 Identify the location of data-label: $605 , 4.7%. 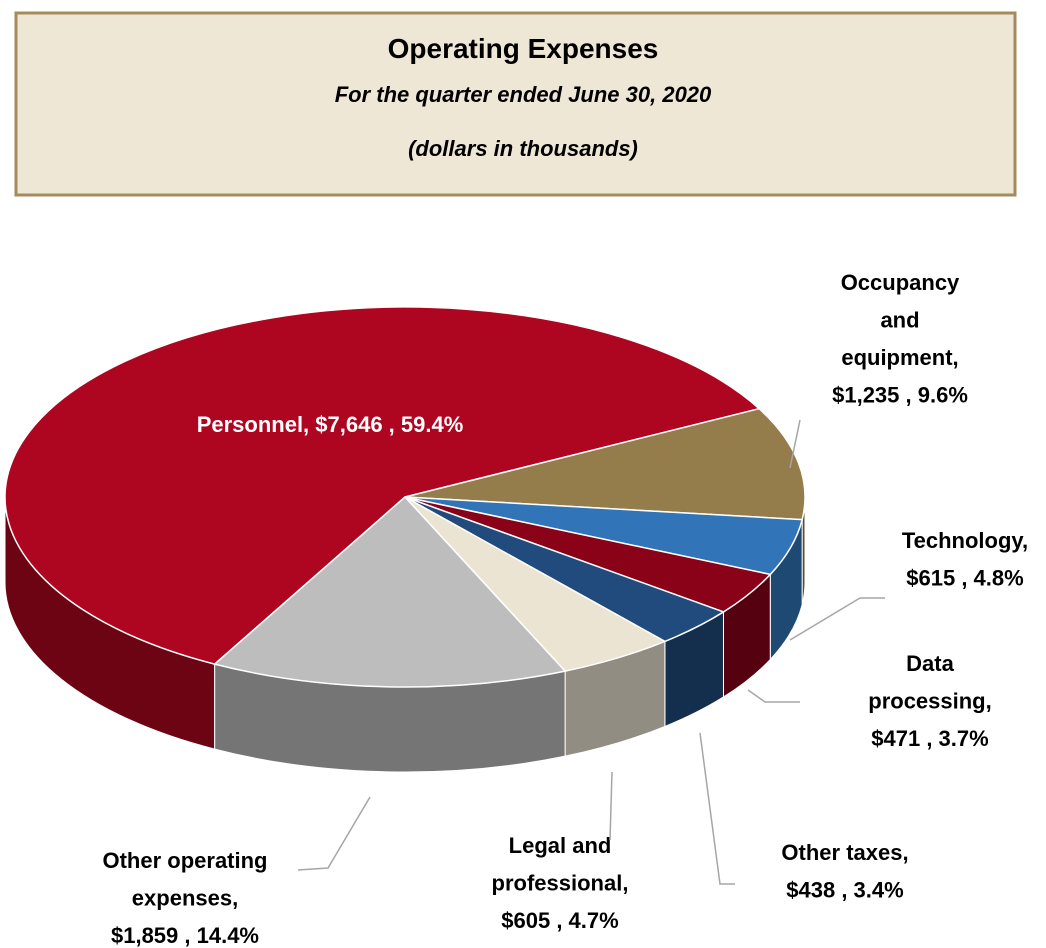
(559, 920).